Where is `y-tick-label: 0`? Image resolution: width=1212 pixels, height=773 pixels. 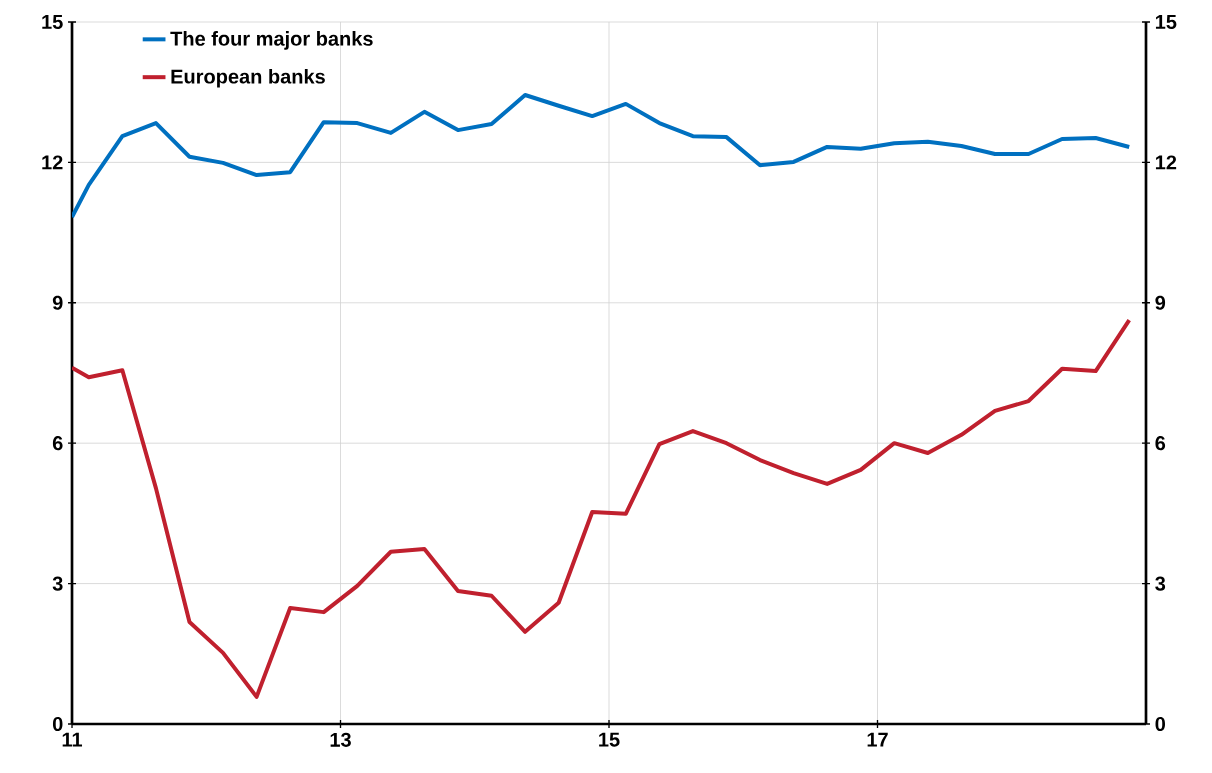 y-tick-label: 0 is located at coordinates (57, 724).